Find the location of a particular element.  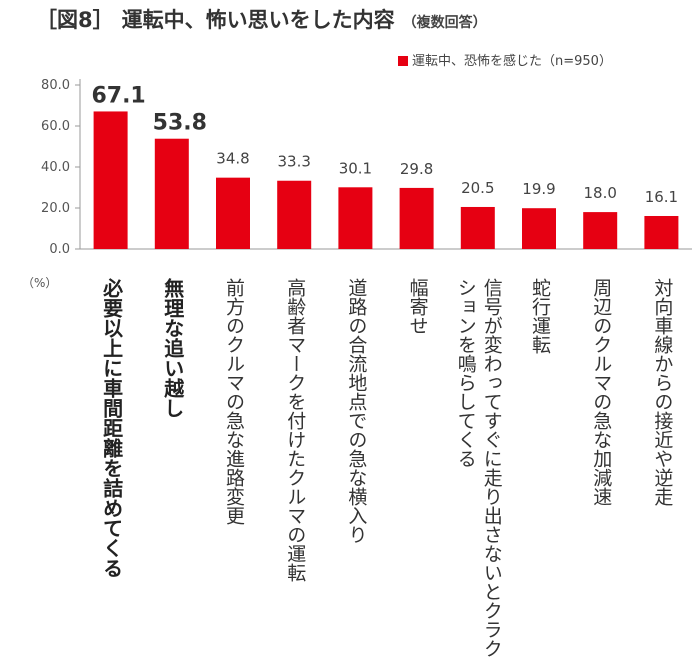

legend: 運転中、恐怖を感じた（n=950） is located at coordinates (505, 59).